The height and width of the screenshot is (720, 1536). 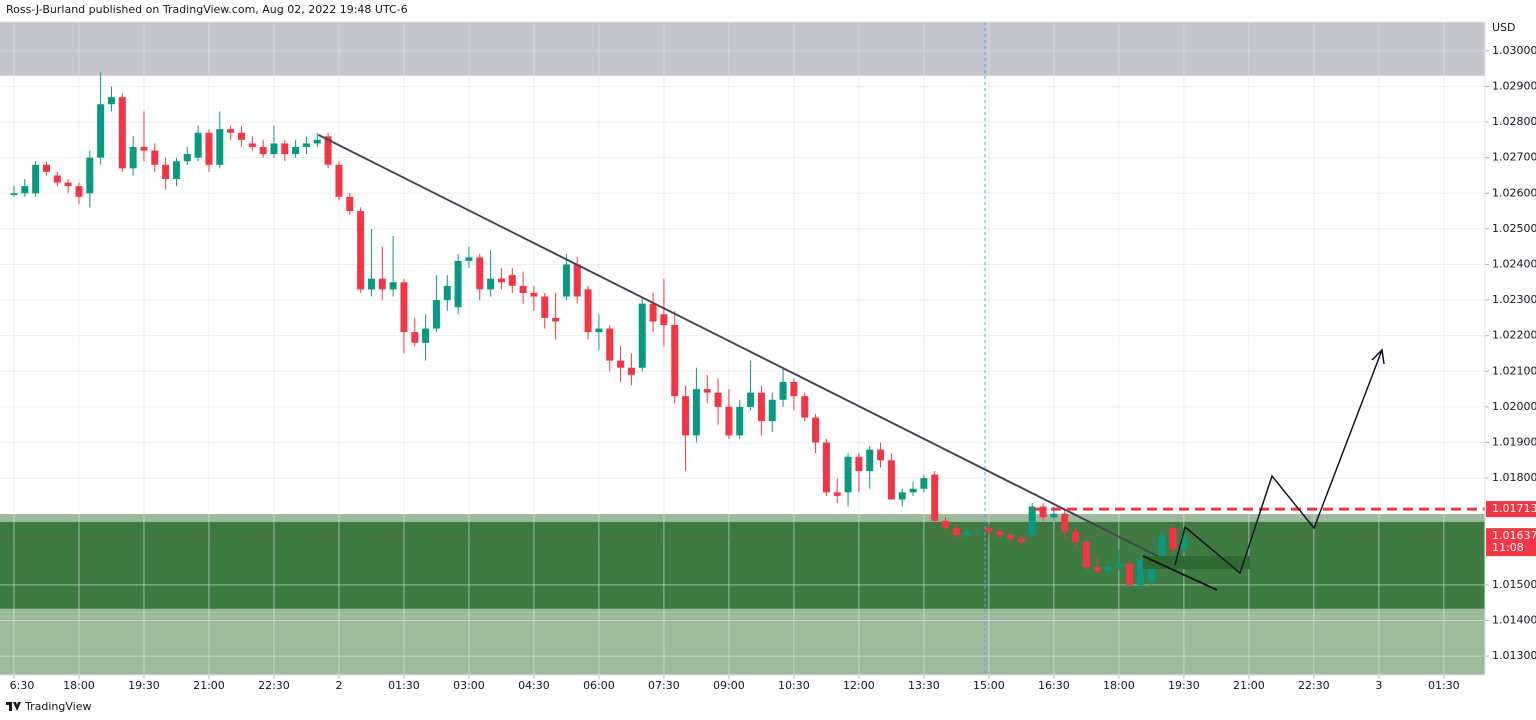 What do you see at coordinates (989, 685) in the screenshot?
I see `x-tick-label: 15:00` at bounding box center [989, 685].